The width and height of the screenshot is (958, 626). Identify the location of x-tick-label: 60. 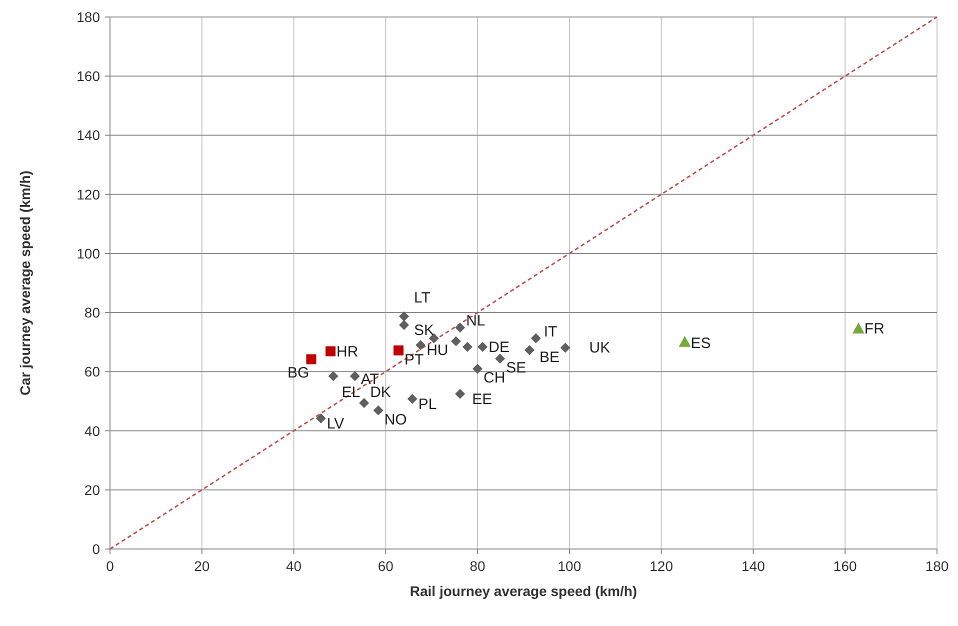
(386, 566).